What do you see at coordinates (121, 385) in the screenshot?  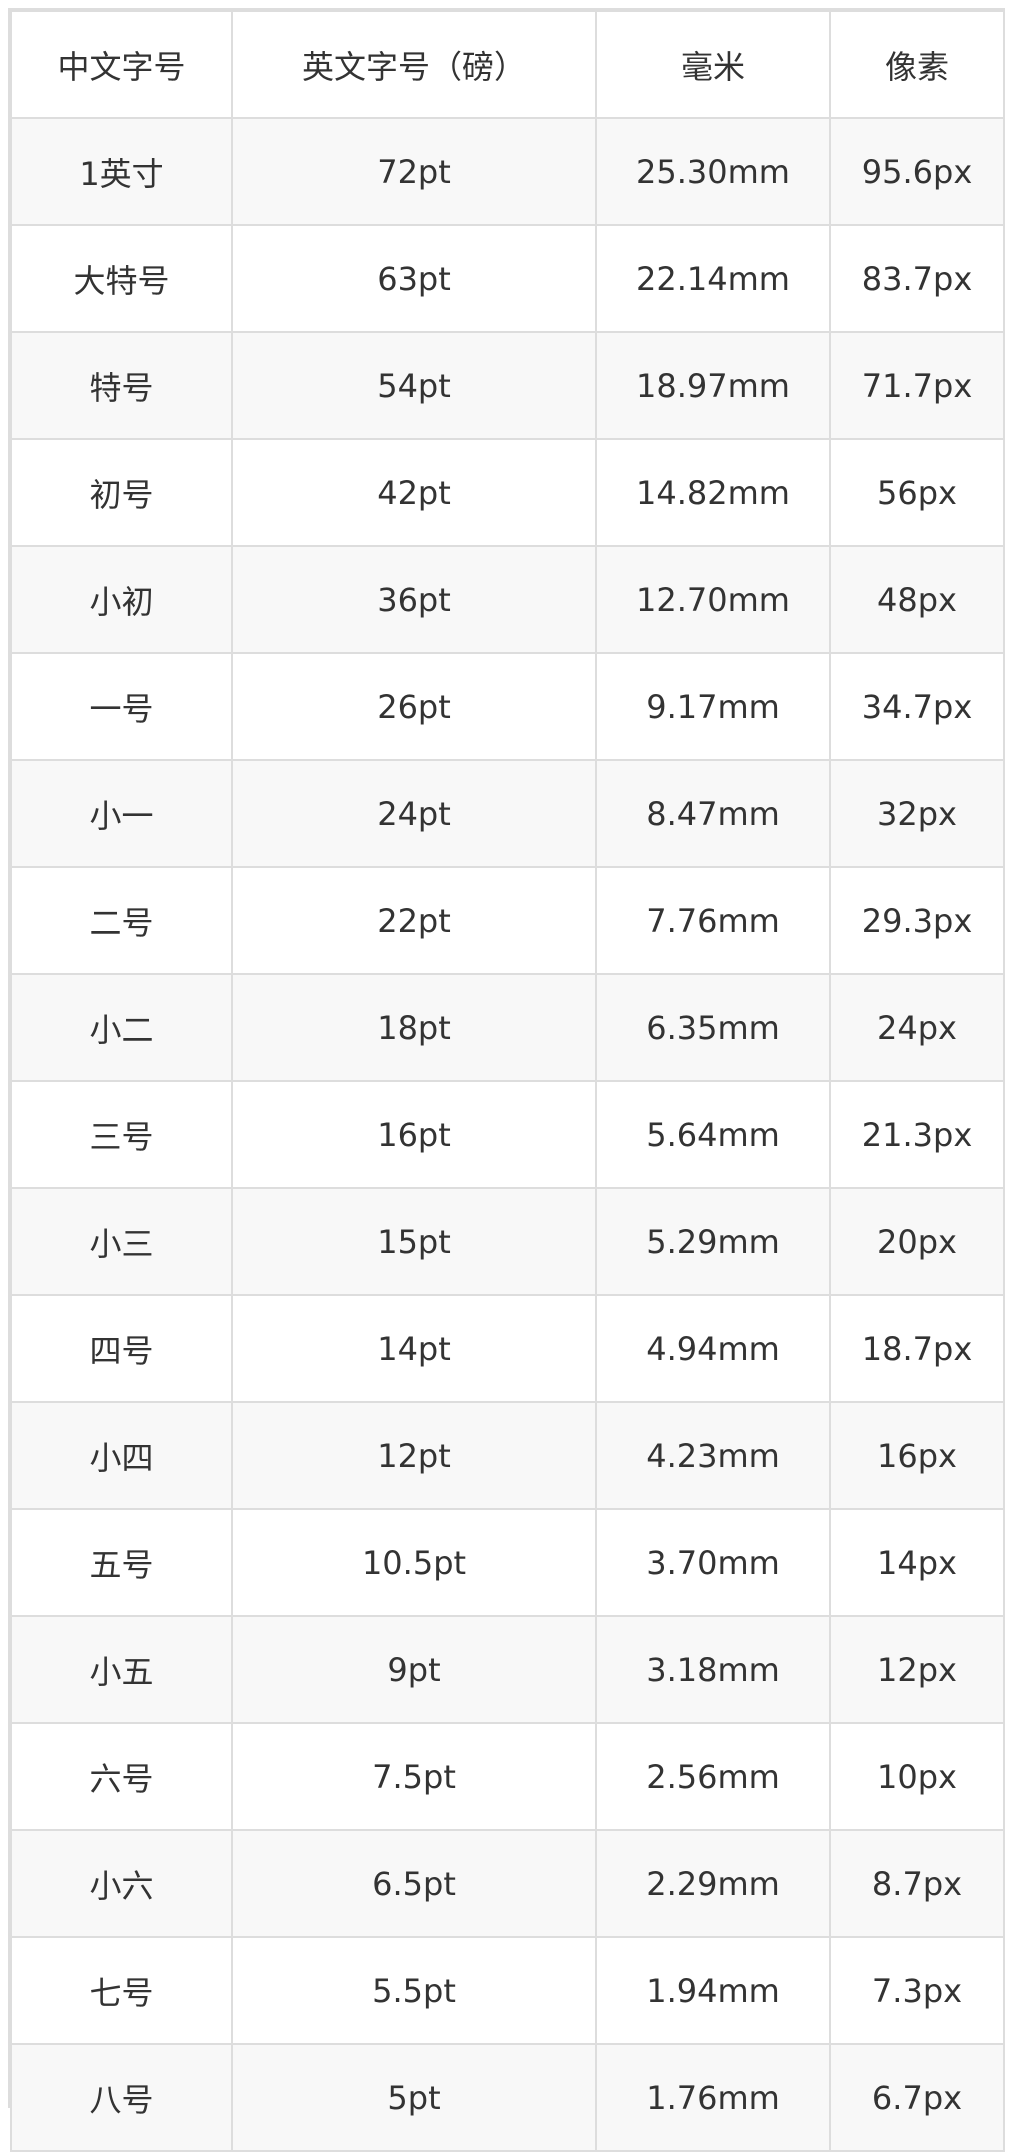 I see `cell-chinese-size: 特号` at bounding box center [121, 385].